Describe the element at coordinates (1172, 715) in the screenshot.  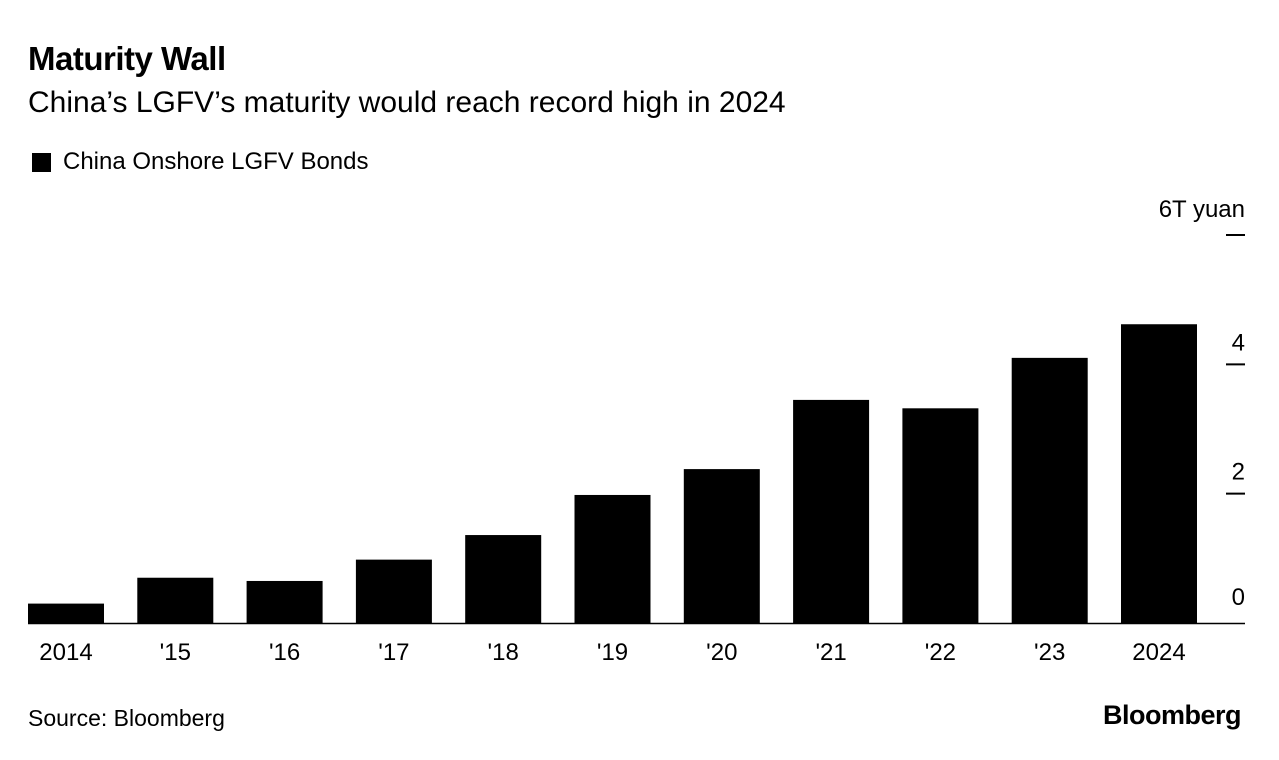
I see `bloomberg-logo: Bloomberg` at that location.